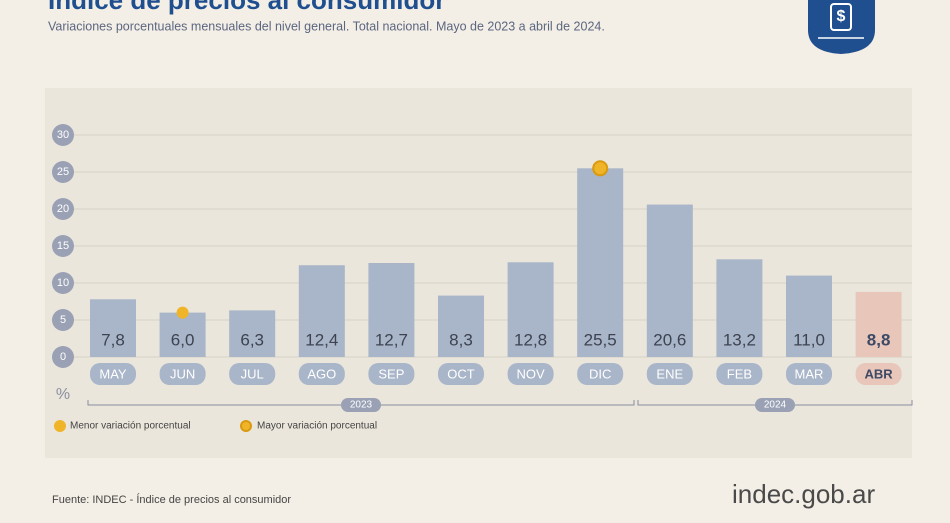 The height and width of the screenshot is (523, 950). I want to click on x-tick-label: OCT, so click(461, 373).